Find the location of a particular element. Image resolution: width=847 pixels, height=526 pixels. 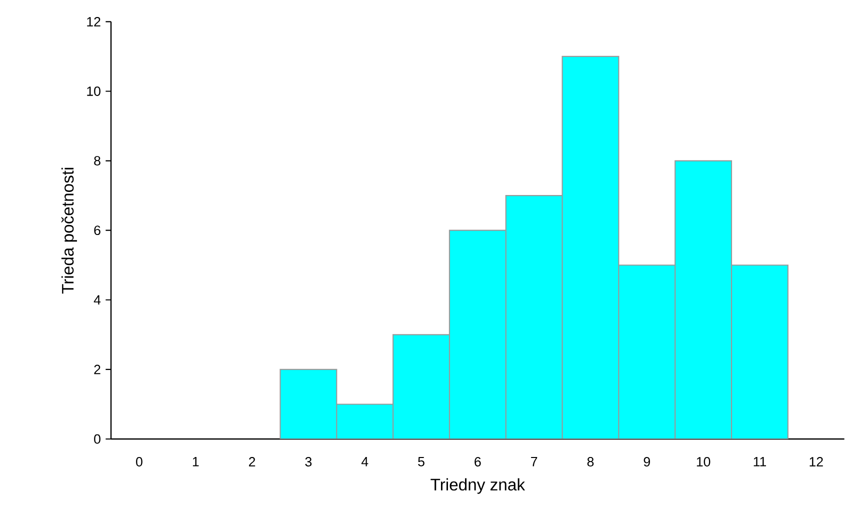

x-tick-label: 6 is located at coordinates (477, 461).